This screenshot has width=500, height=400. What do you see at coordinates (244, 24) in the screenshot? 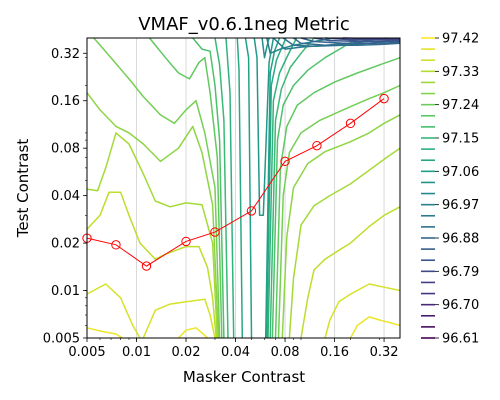
I see `chart-title: VMAF_v0.6.1neg Metric` at bounding box center [244, 24].